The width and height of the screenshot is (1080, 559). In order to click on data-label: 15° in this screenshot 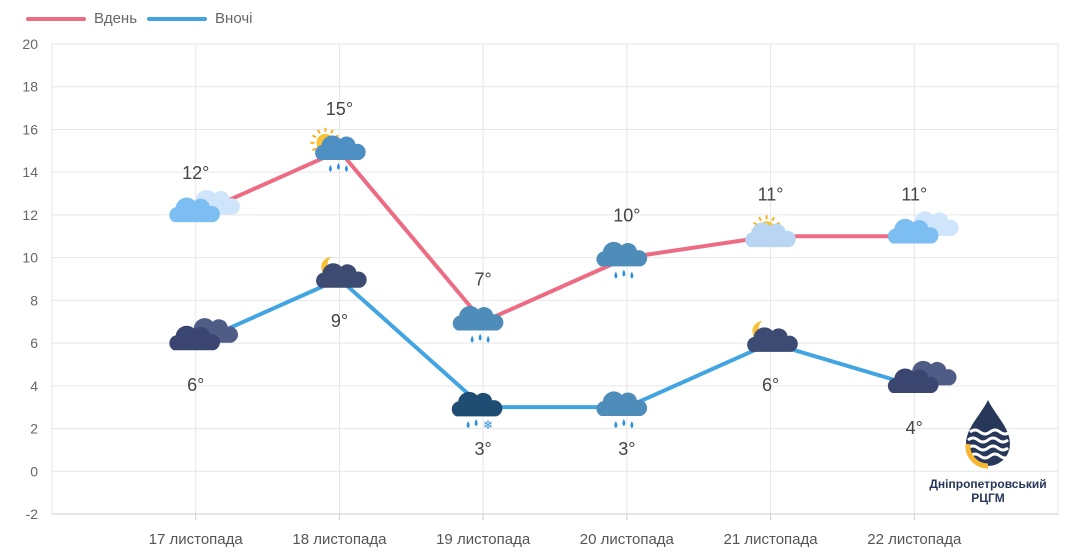, I will do `click(339, 109)`.